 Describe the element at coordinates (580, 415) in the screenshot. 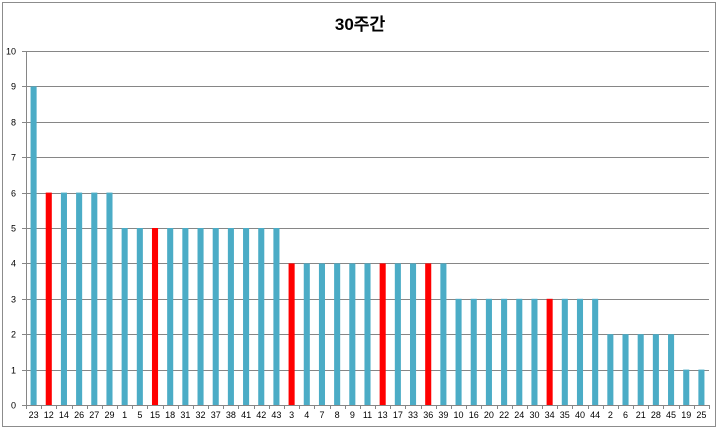

I see `x-tick-label: 40` at that location.